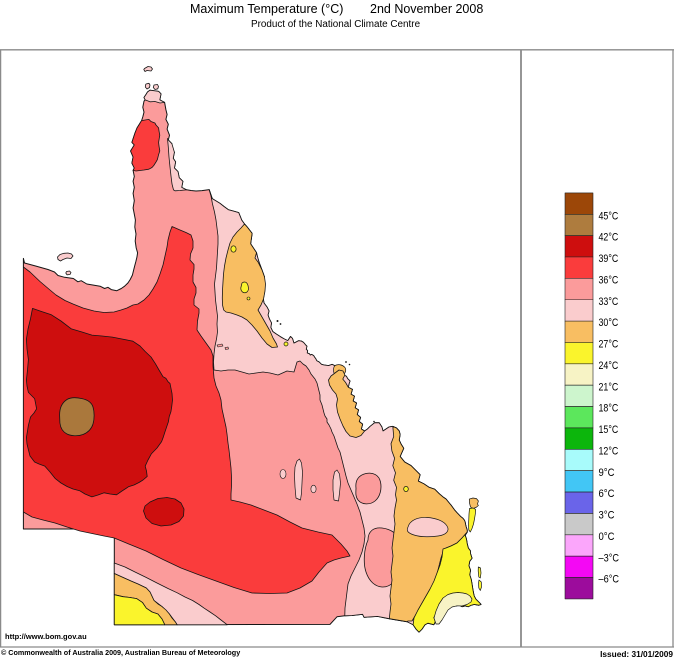  I want to click on svg-text: –6°C, so click(609, 580).